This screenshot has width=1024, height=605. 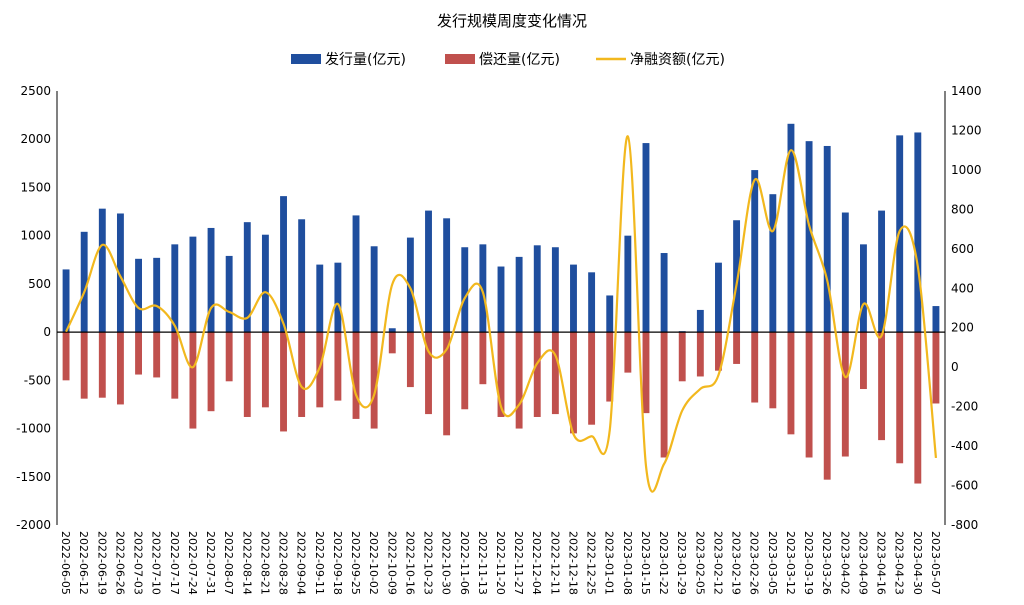 I want to click on x-axis-tick-label: 2023-02-26, so click(x=754, y=563).